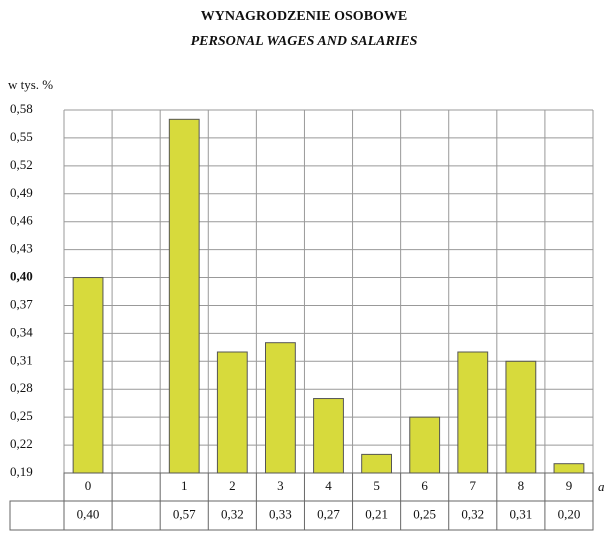  Describe the element at coordinates (280, 513) in the screenshot. I see `table-value: 0,33` at that location.